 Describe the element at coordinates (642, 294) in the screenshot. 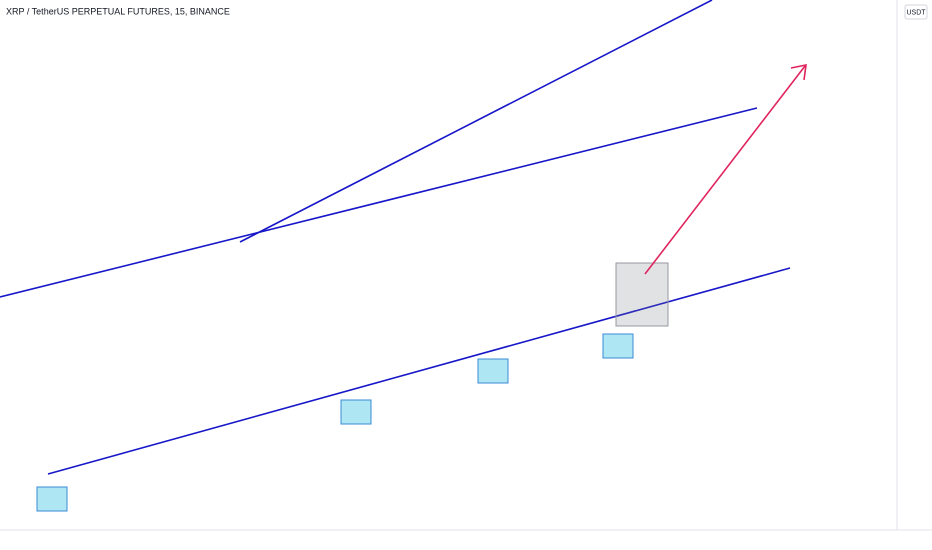

I see `rectangle` at that location.